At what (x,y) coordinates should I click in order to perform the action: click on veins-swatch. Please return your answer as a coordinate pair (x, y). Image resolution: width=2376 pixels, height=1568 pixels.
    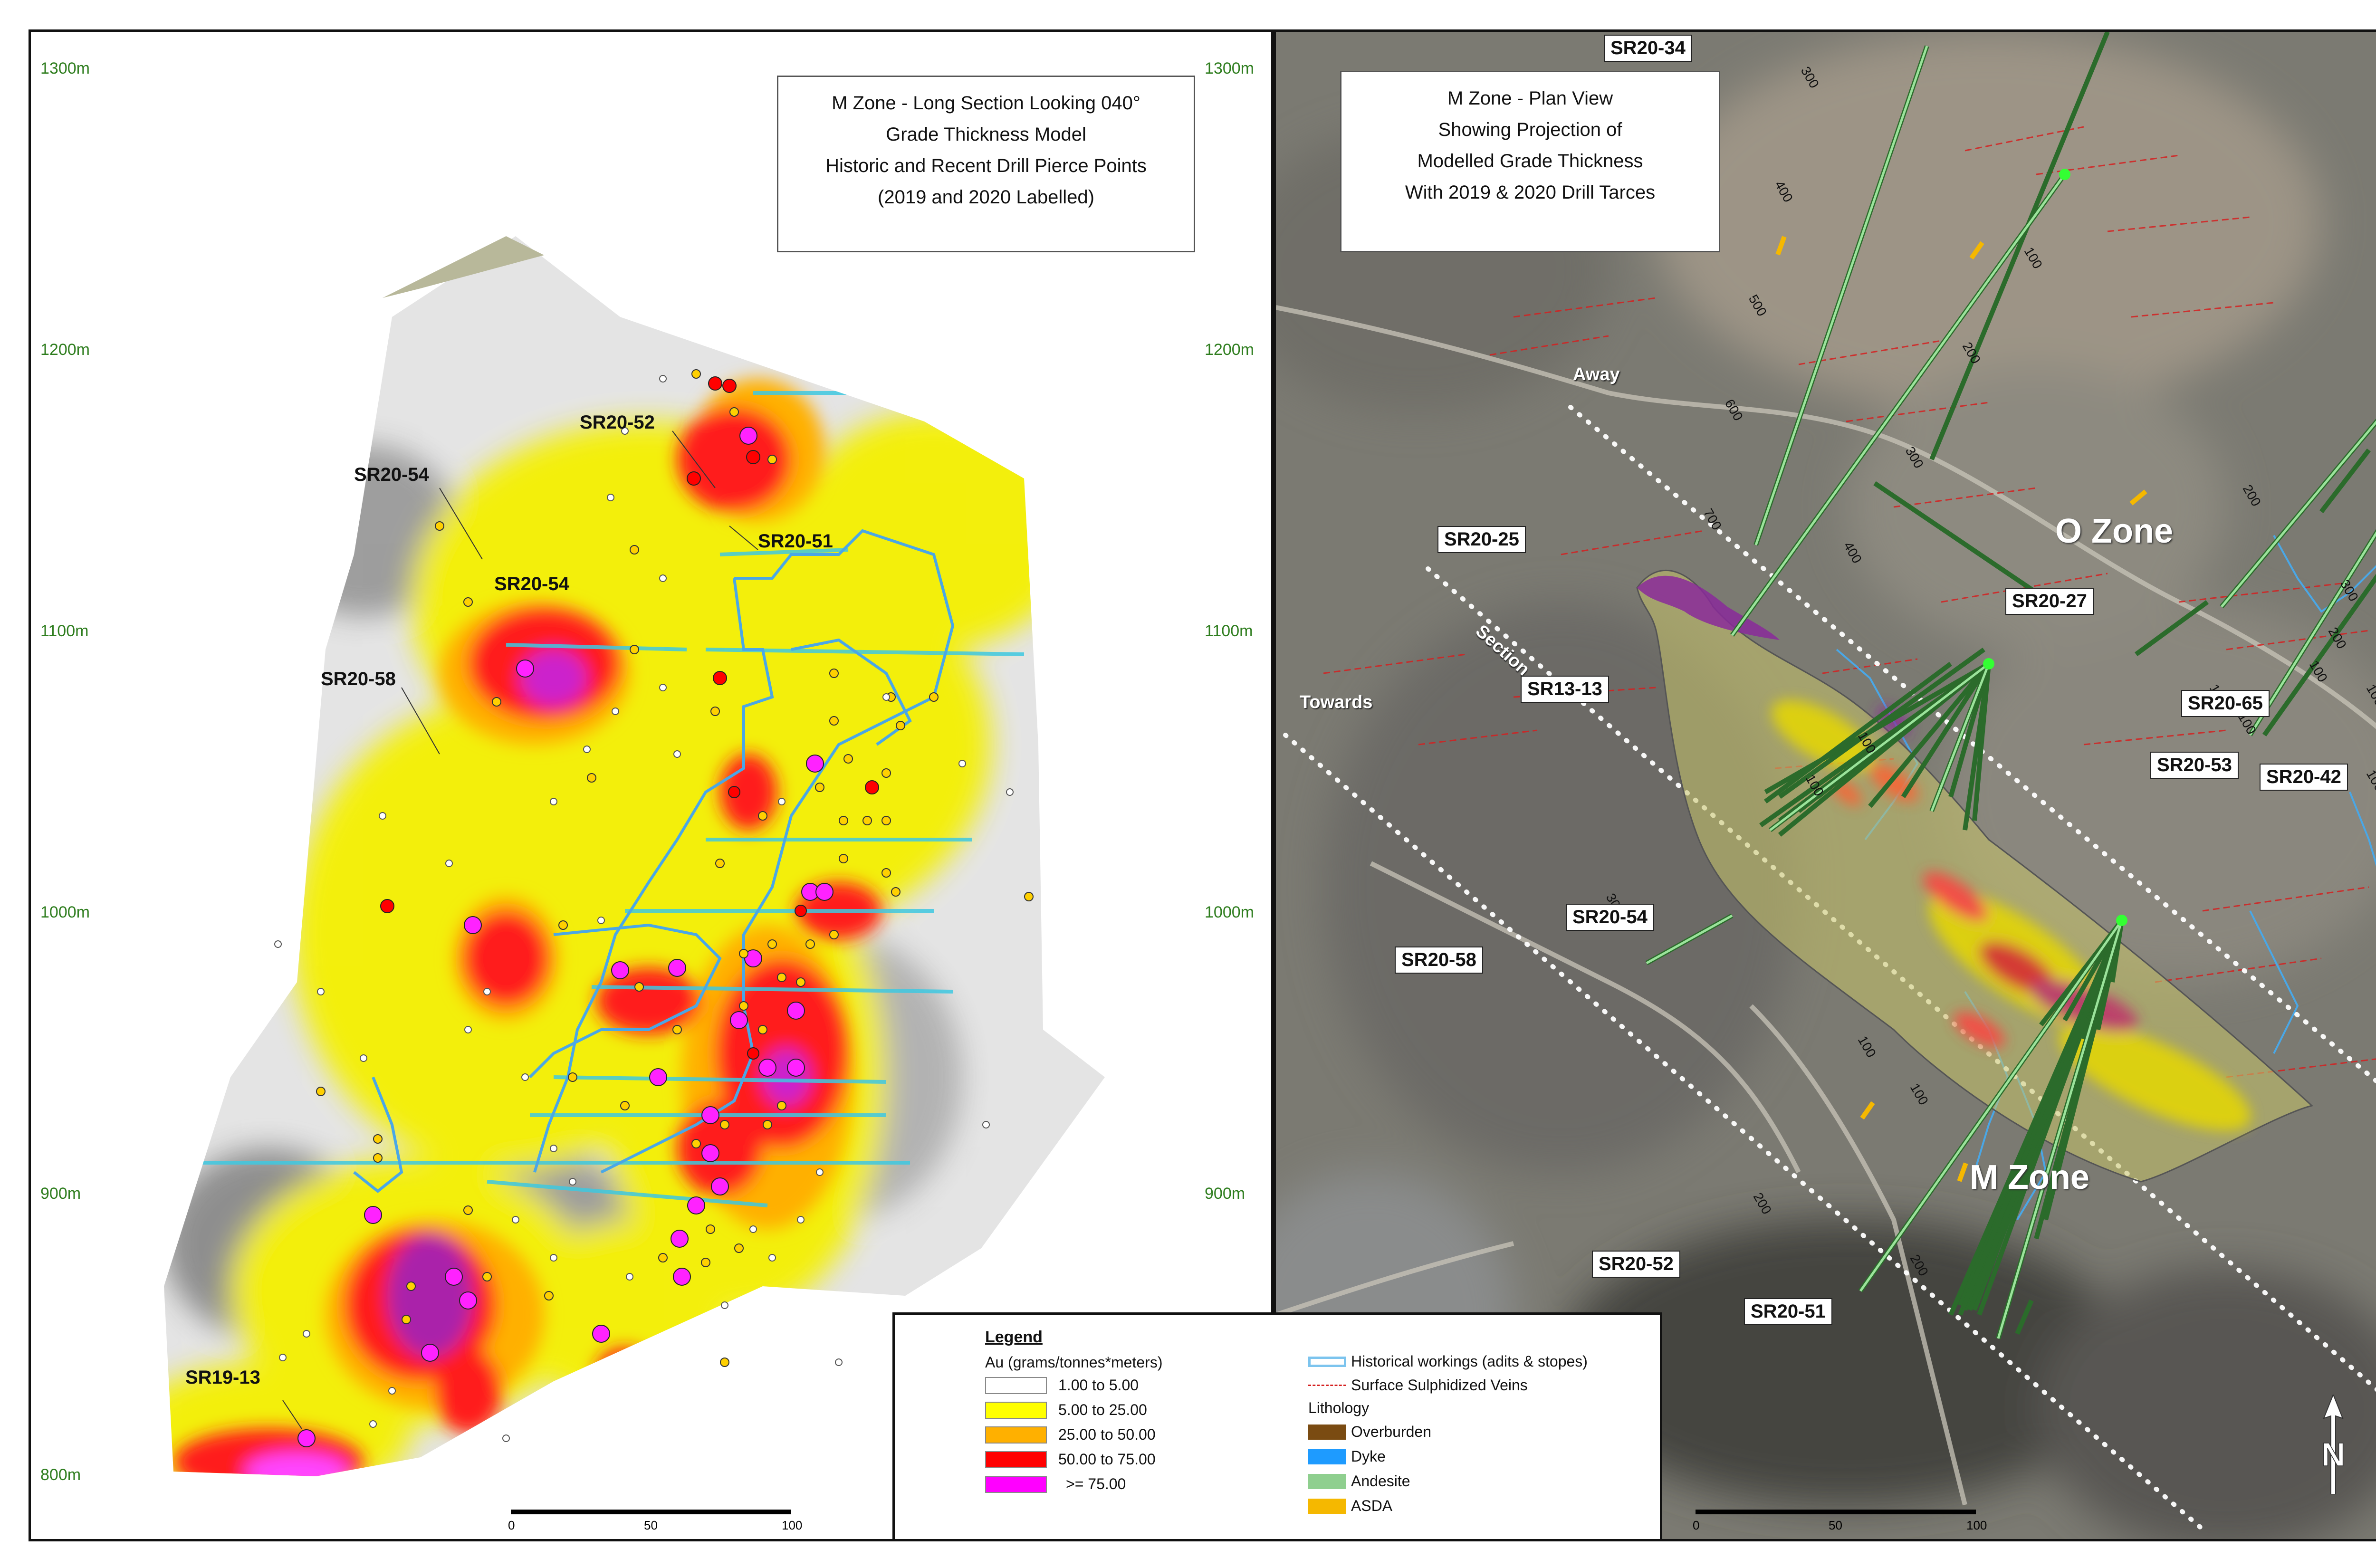
    Looking at the image, I should click on (1327, 1385).